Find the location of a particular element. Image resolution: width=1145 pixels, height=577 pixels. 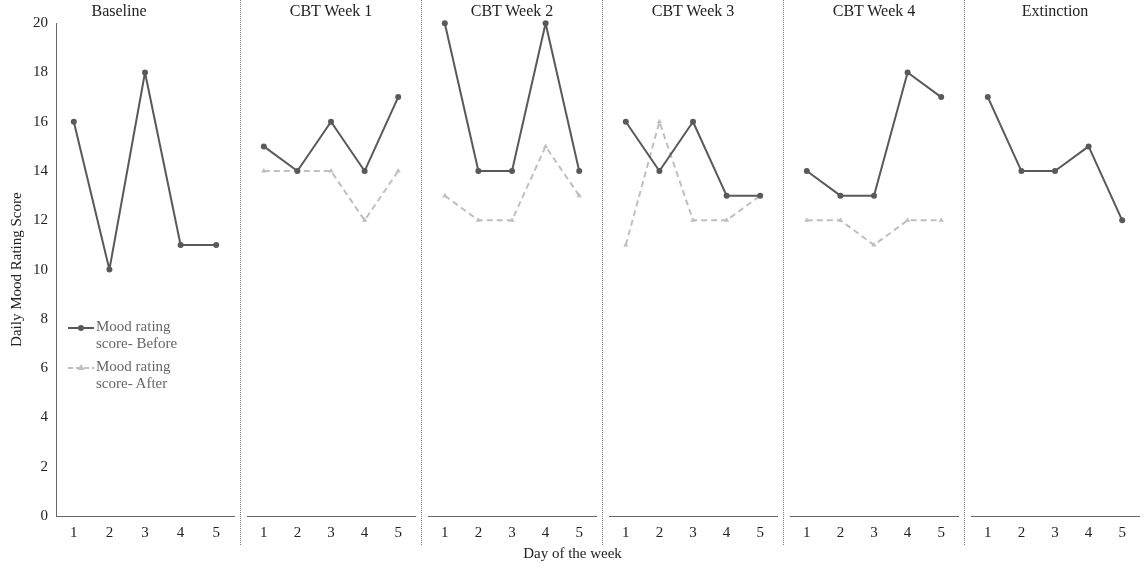

chart-title: CBT Week 3 is located at coordinates (693, 10).